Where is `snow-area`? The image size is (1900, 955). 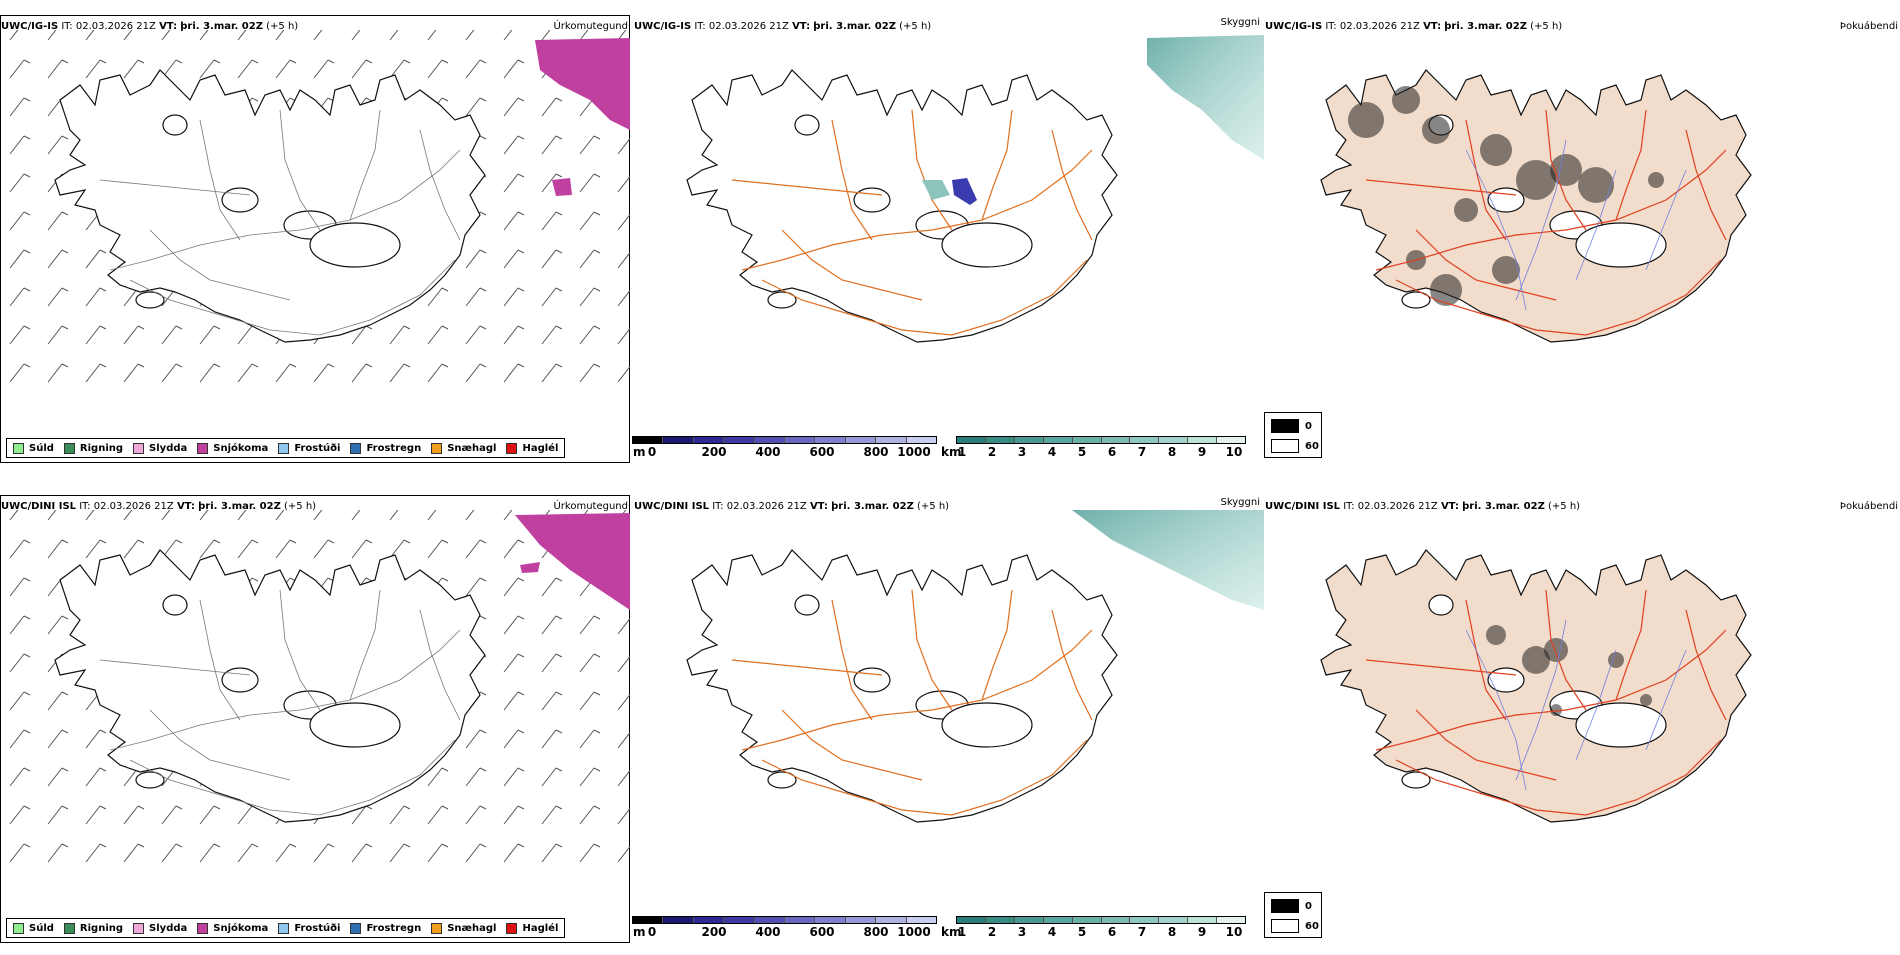 snow-area is located at coordinates (582, 84).